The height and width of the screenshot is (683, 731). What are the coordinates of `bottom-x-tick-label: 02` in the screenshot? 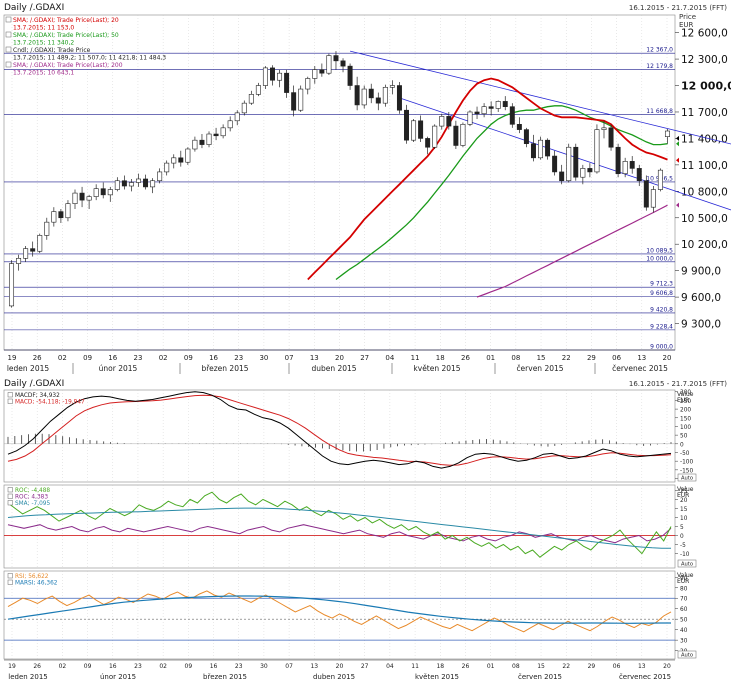 It's located at (63, 666).